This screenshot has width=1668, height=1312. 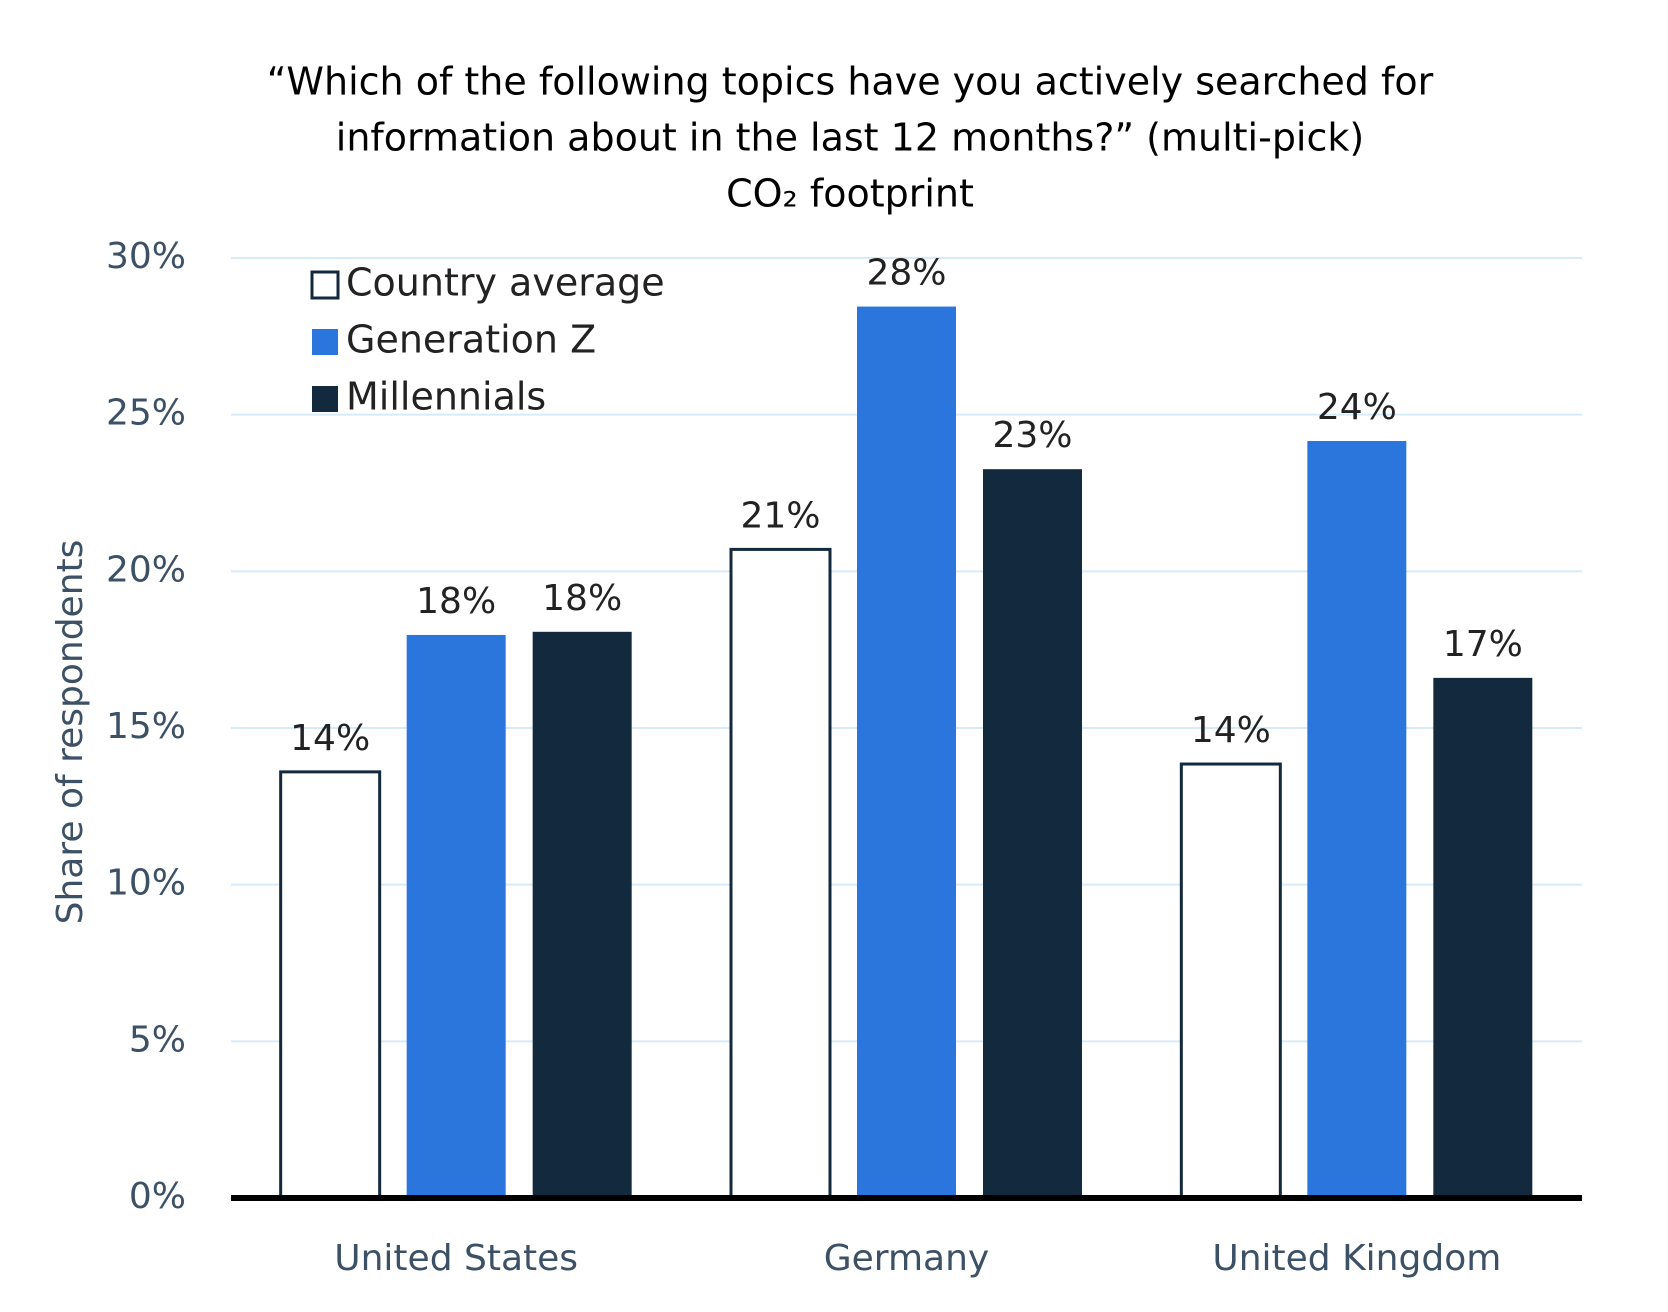 What do you see at coordinates (505, 283) in the screenshot?
I see `legend-label: Country average` at bounding box center [505, 283].